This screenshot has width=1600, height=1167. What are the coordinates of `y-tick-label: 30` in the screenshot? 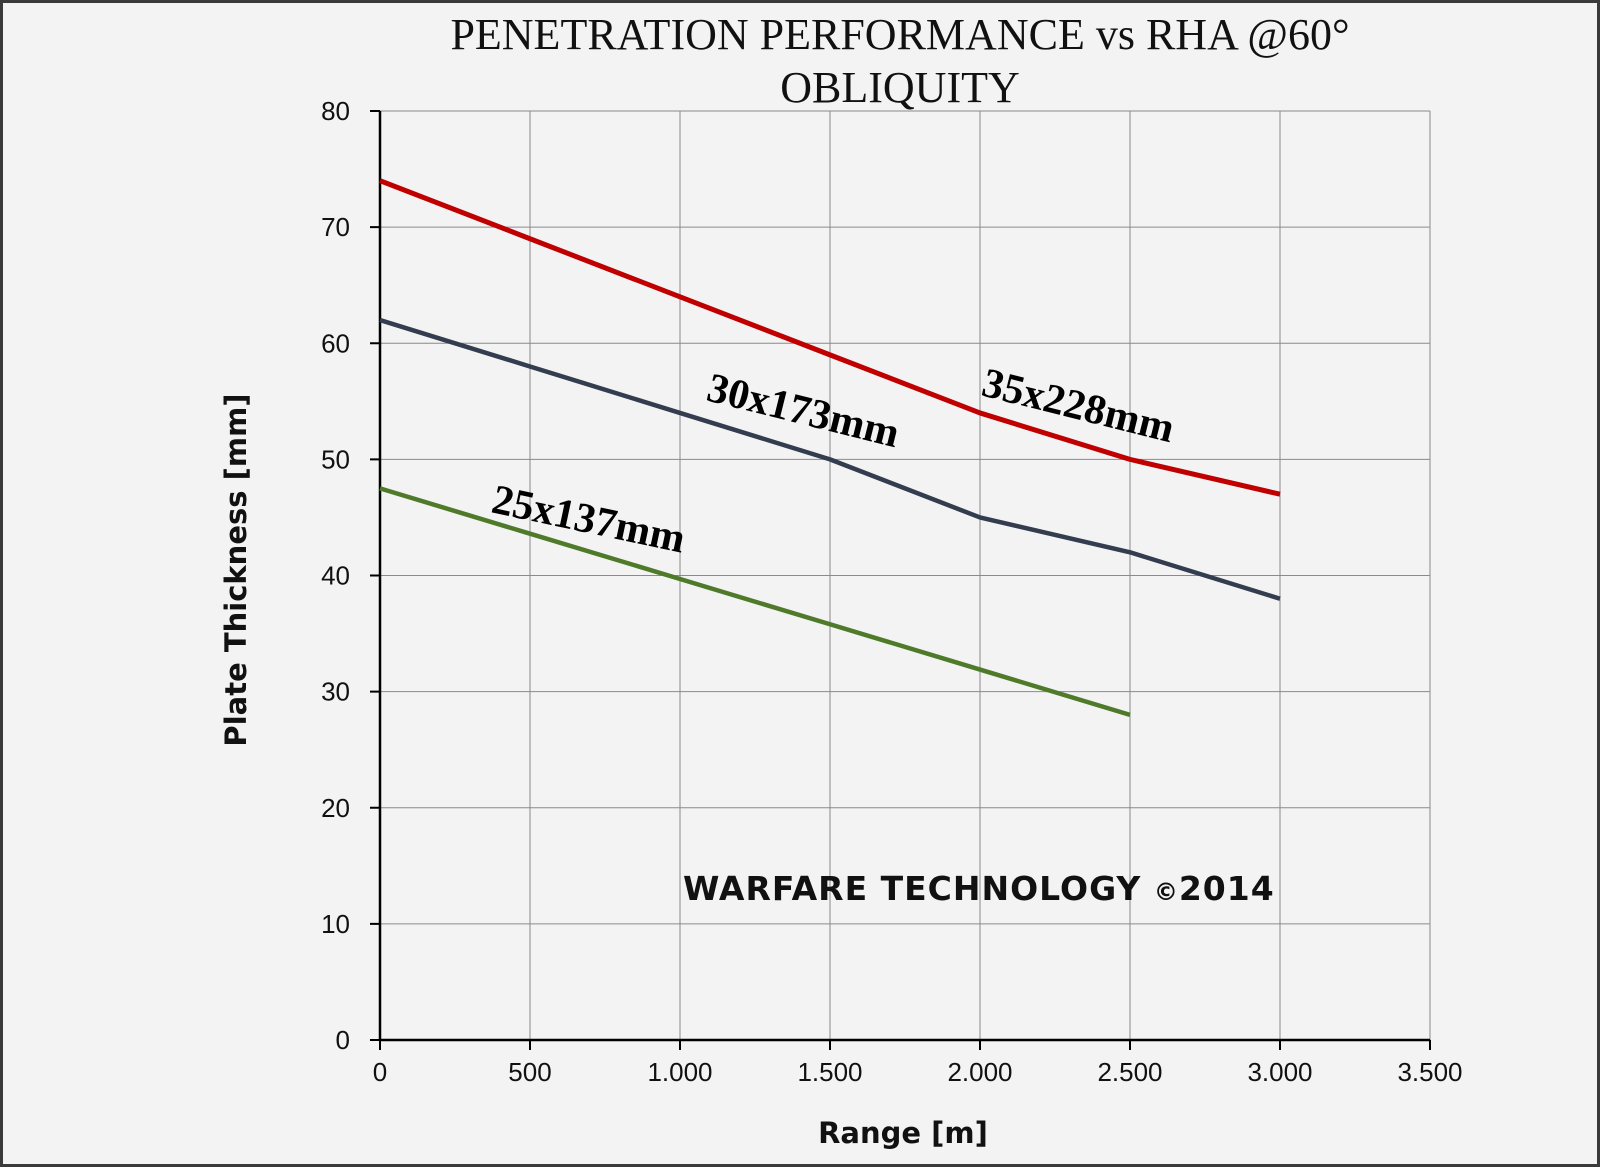 It's located at (335, 692).